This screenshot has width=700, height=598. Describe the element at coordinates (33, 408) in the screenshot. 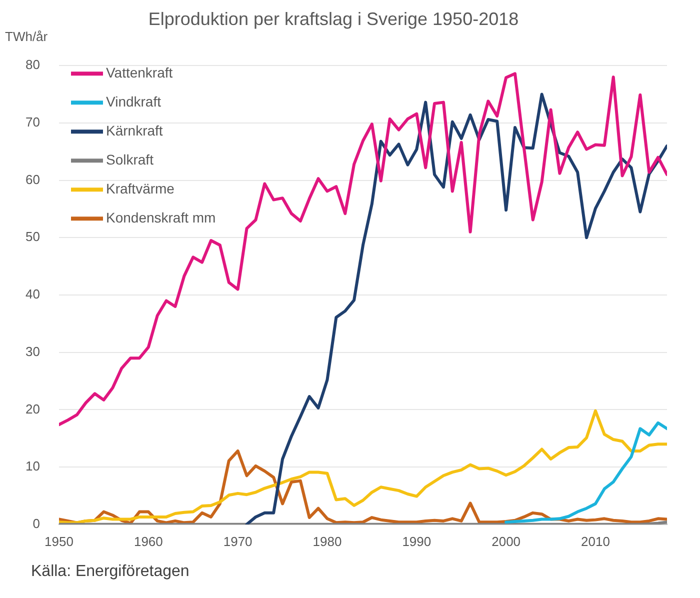

I see `y-tick-label: 20` at that location.